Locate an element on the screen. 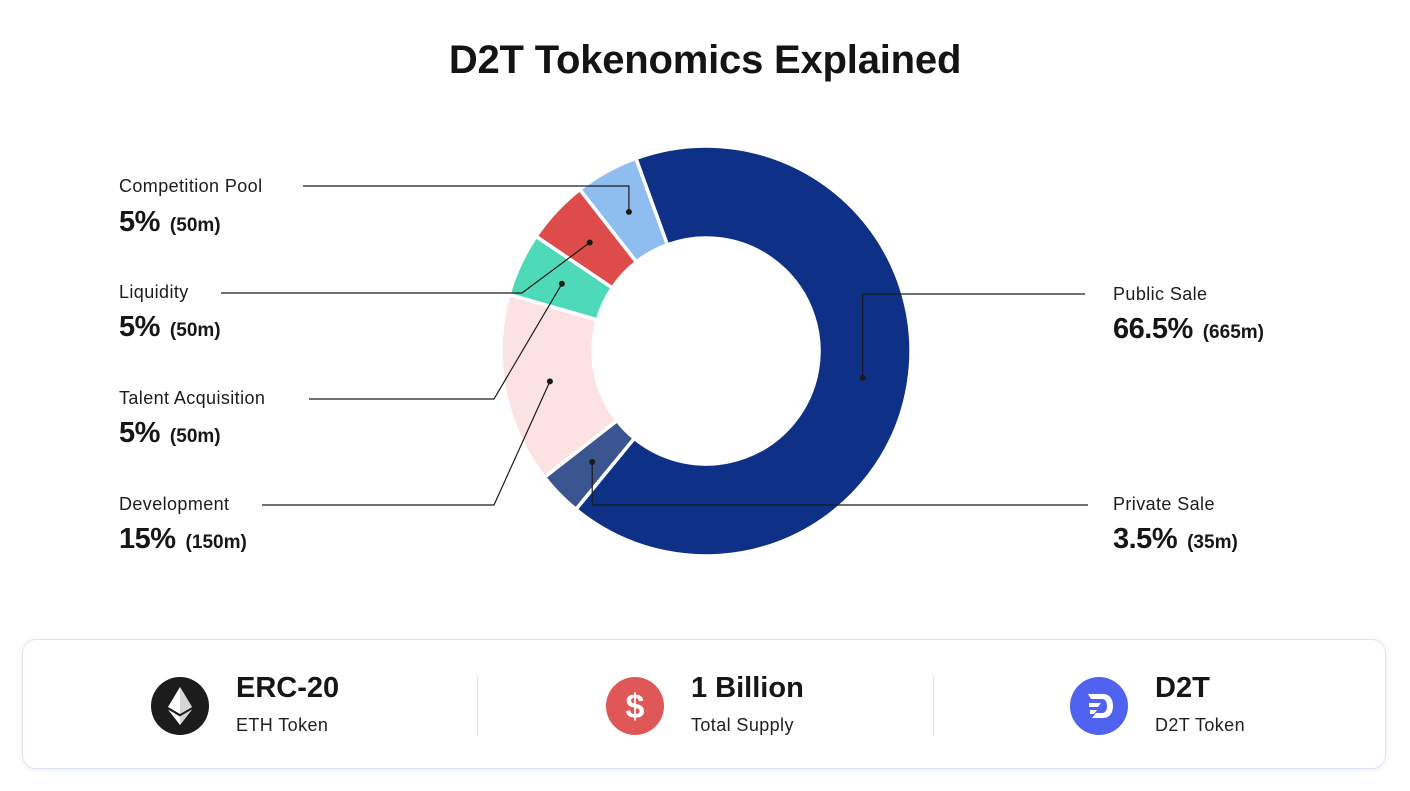  legend-name-public-sale: Public Sale is located at coordinates (1160, 294).